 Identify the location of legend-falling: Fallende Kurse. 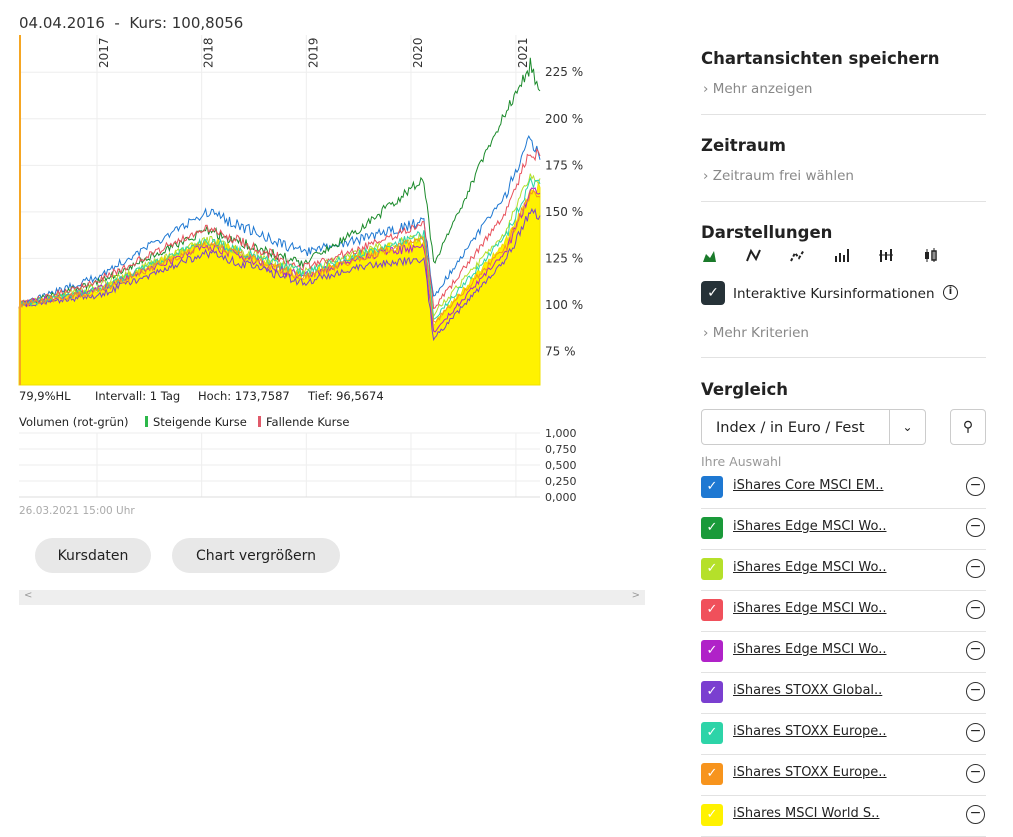
(303, 422).